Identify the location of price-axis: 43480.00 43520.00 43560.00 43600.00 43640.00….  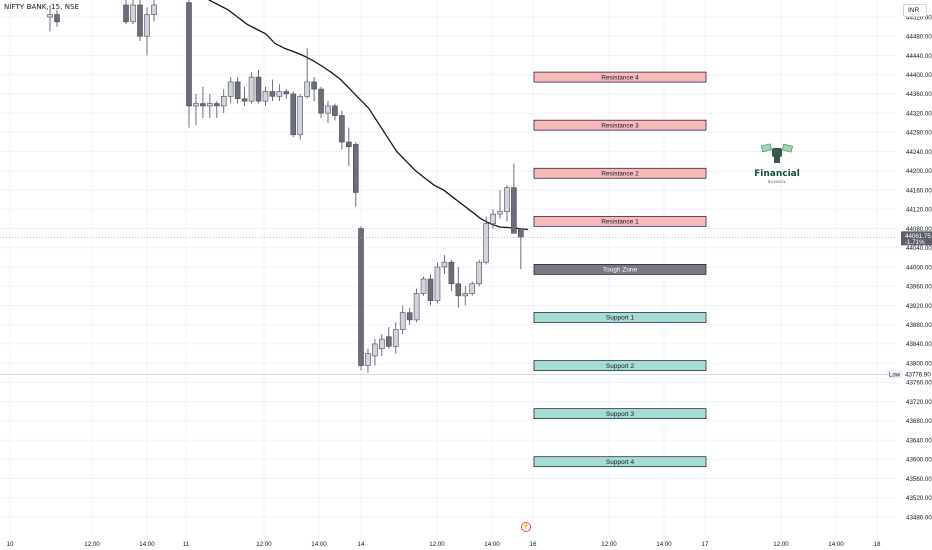
(914, 275).